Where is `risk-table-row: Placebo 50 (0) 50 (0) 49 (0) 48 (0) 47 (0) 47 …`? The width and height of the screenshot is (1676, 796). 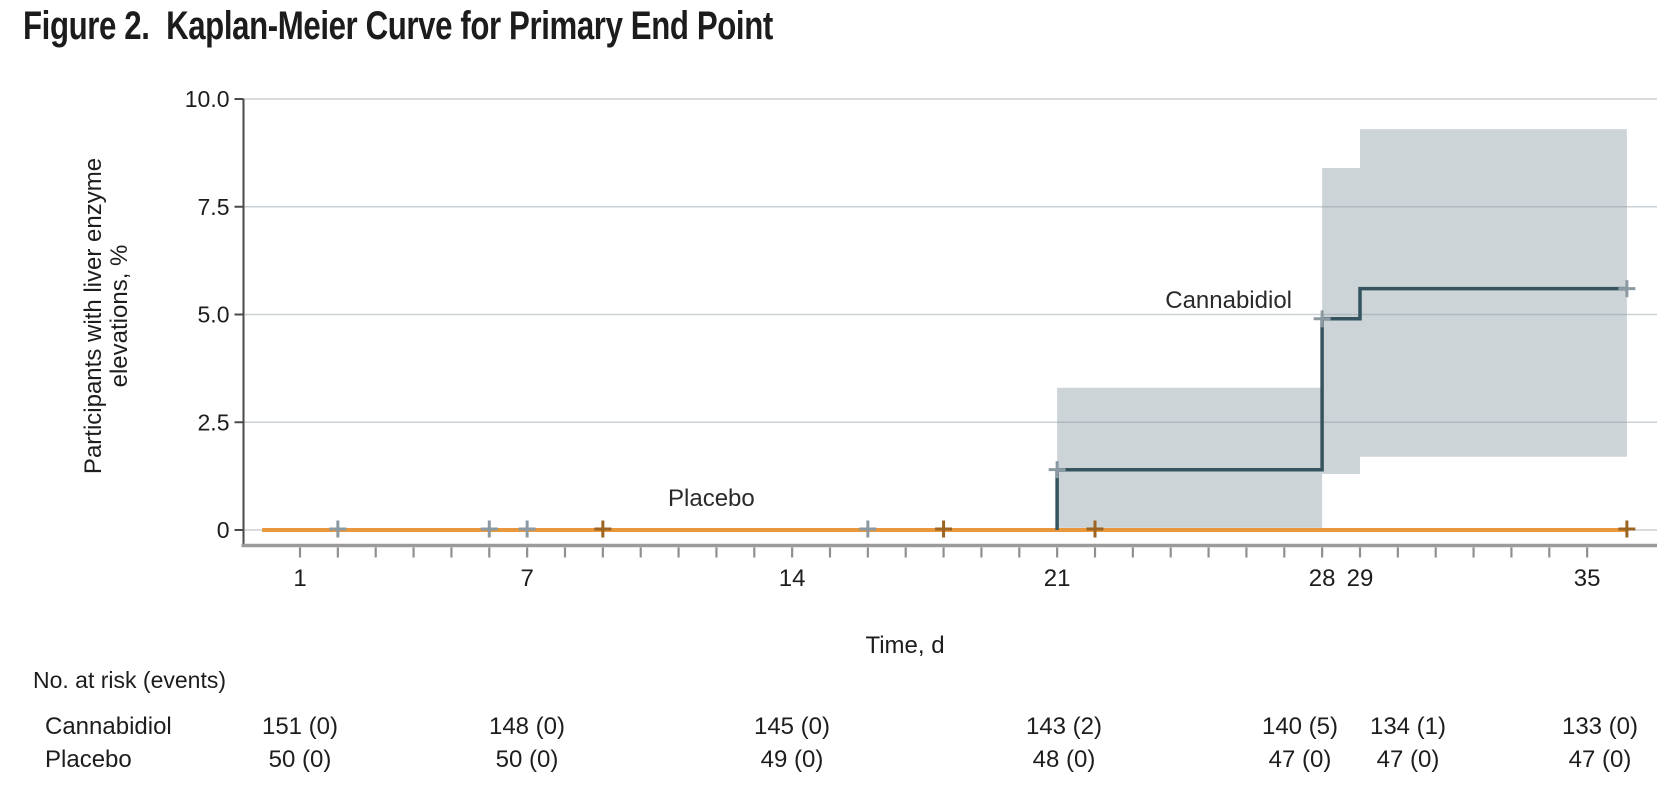
risk-table-row: Placebo 50 (0) 50 (0) 49 (0) 48 (0) 47 (0) 47 … is located at coordinates (838, 759).